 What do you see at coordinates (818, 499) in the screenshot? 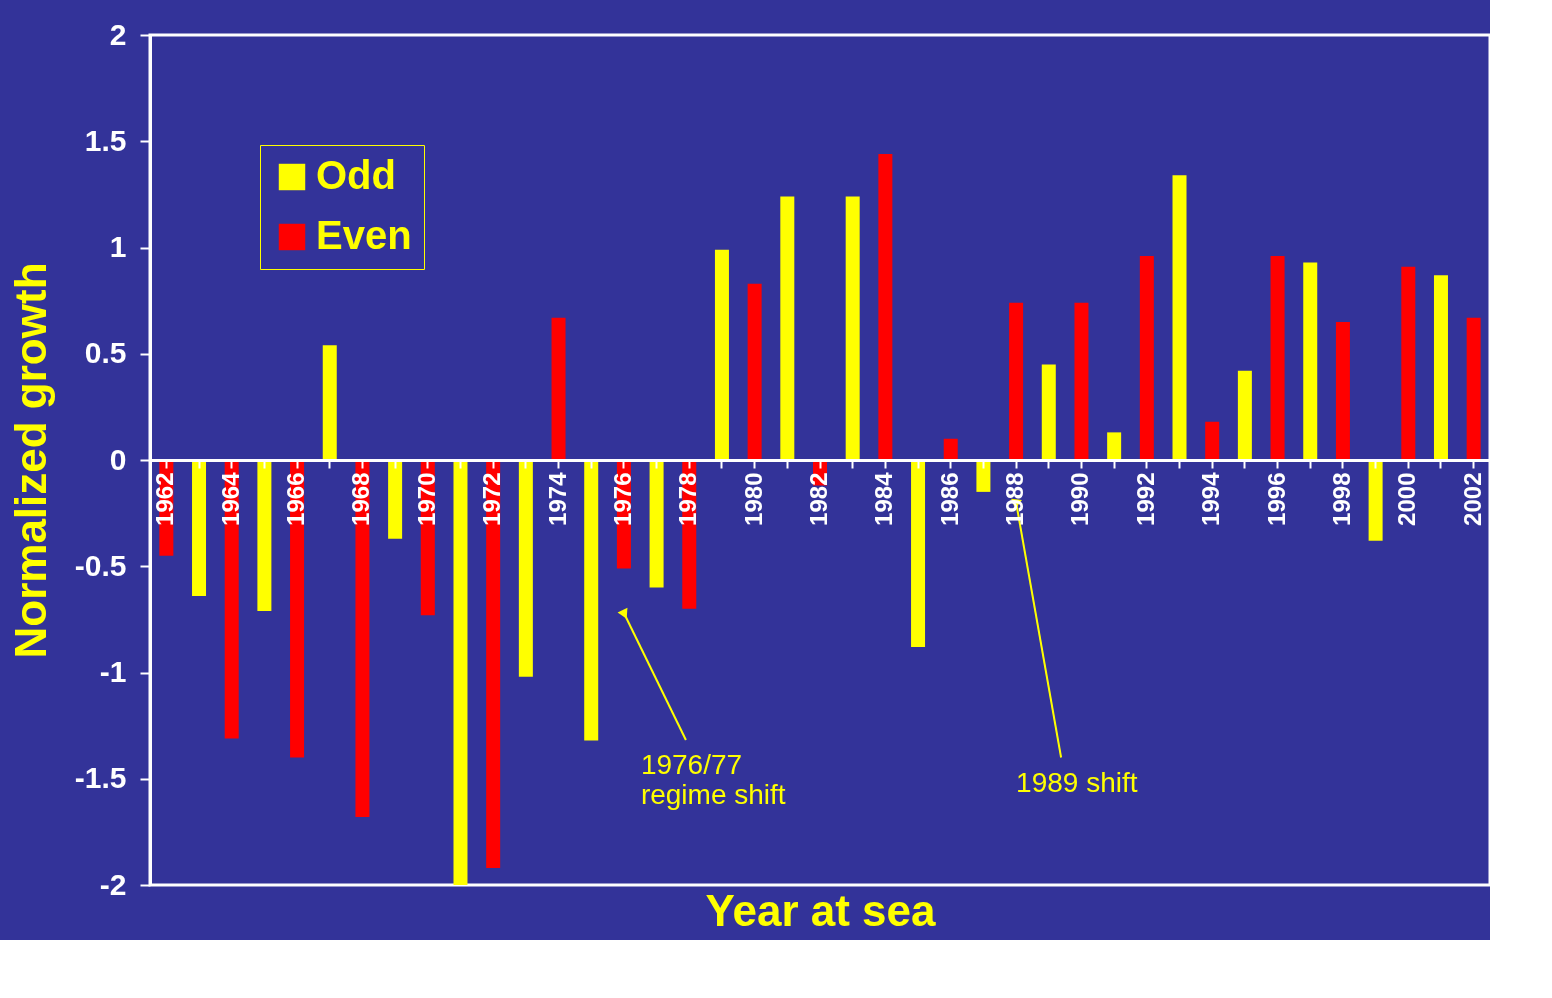
I see `x-tick-label: 1982` at bounding box center [818, 499].